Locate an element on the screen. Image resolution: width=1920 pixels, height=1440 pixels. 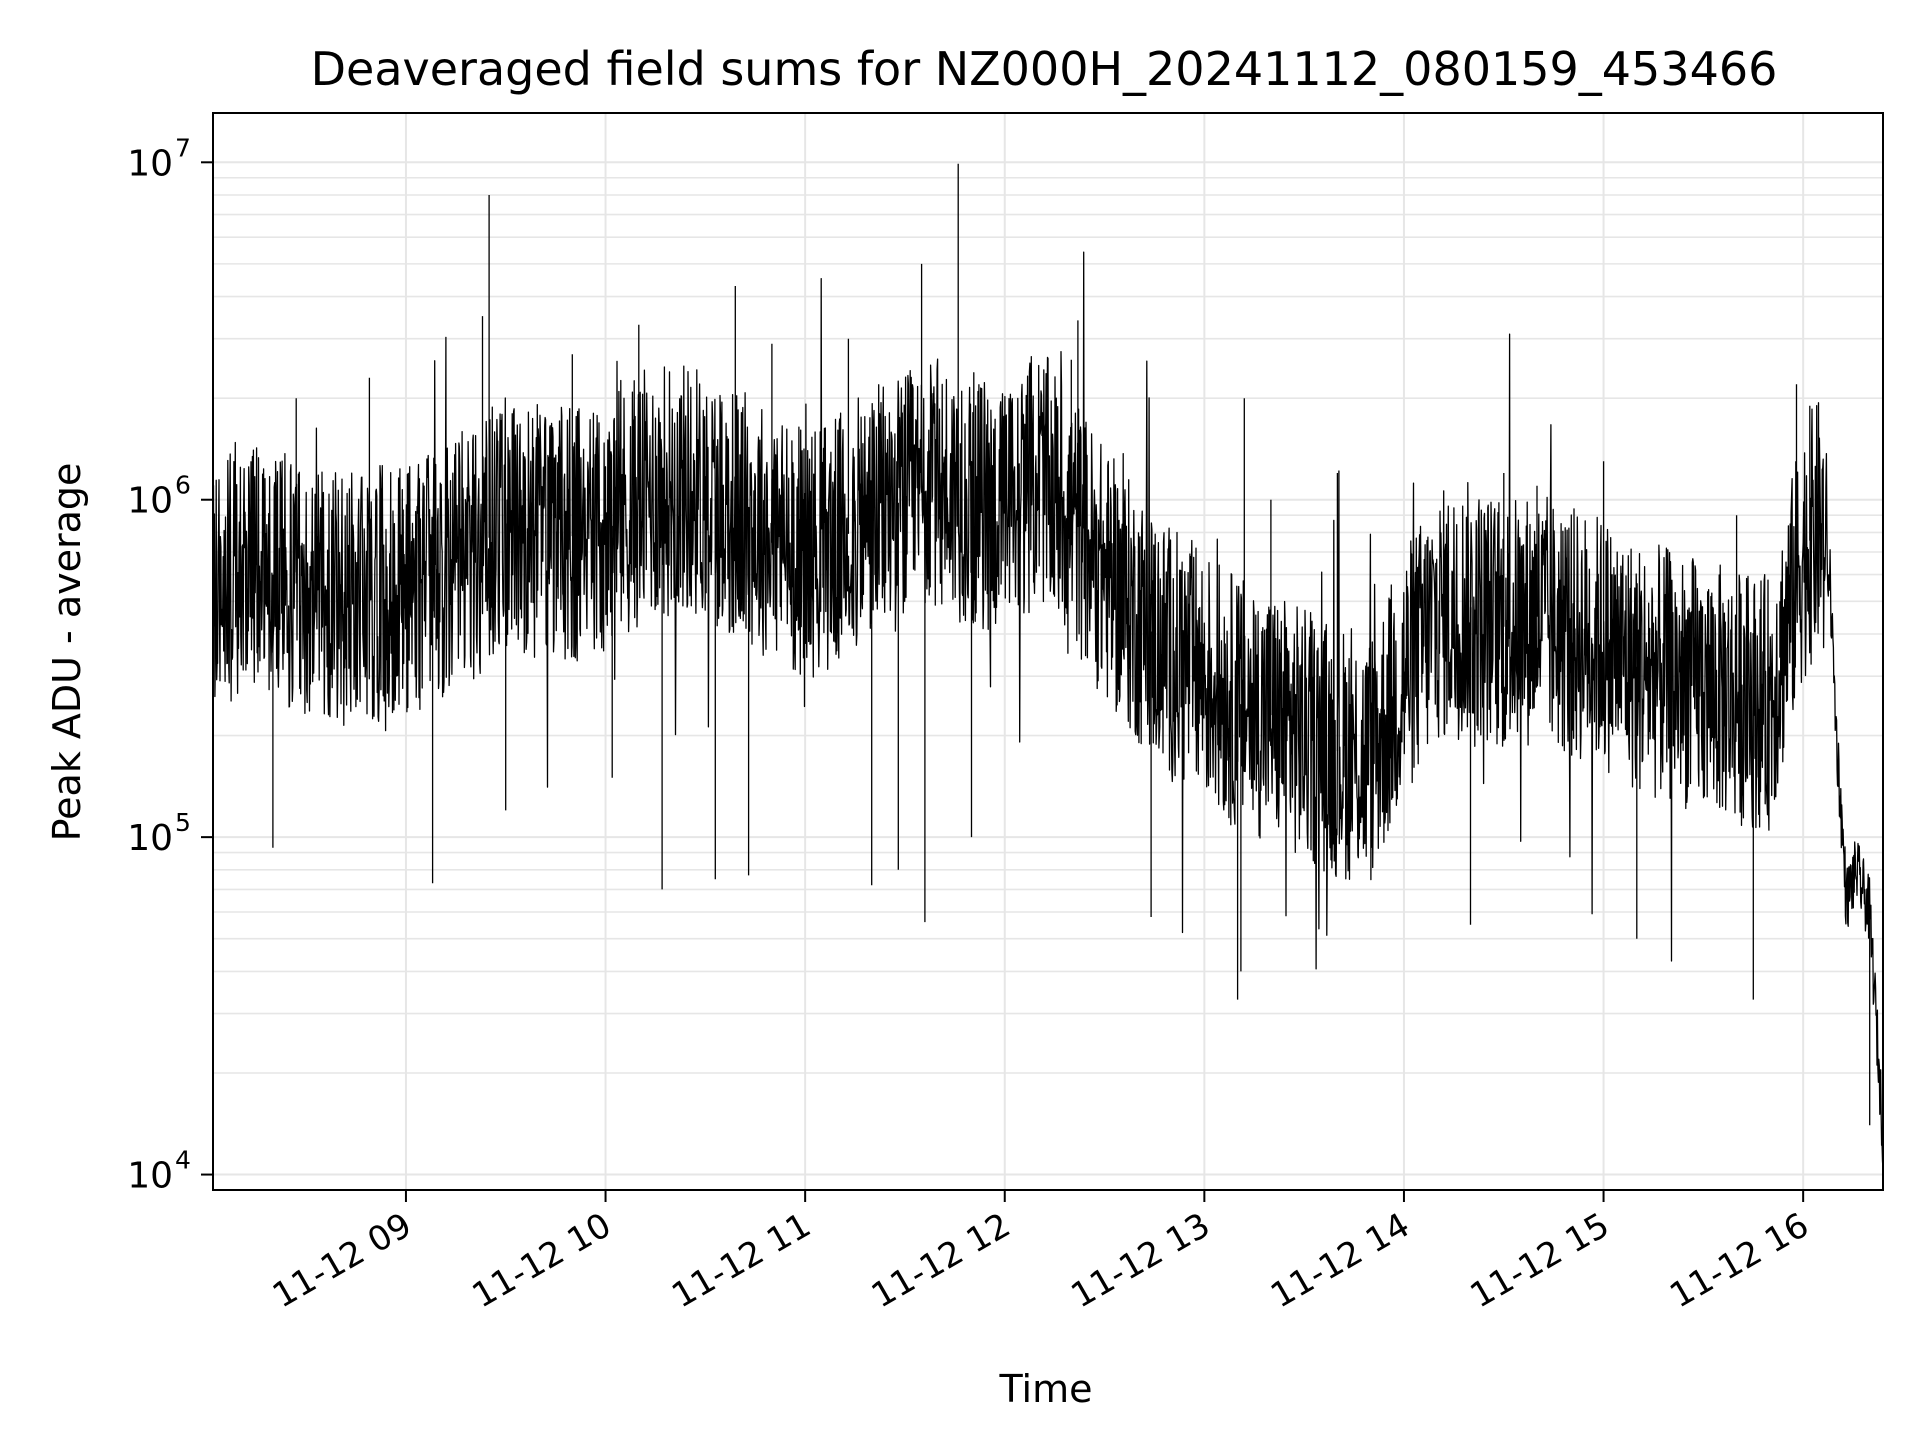
y-axis-label: Peak ADU - average is located at coordinates (67, 652).